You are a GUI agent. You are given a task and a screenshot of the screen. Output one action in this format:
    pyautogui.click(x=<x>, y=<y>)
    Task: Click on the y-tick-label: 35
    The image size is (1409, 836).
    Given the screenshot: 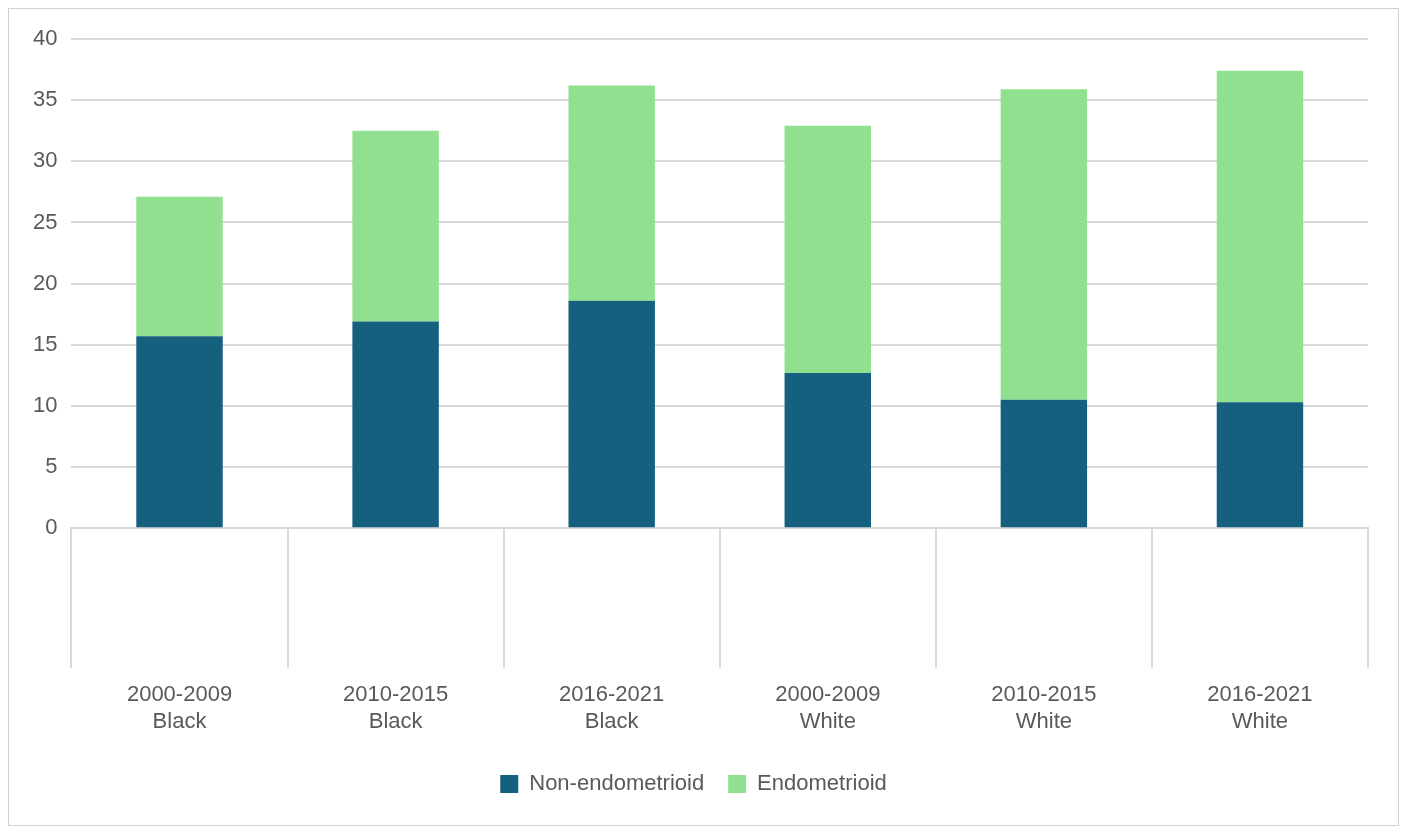 What is the action you would take?
    pyautogui.click(x=45, y=99)
    